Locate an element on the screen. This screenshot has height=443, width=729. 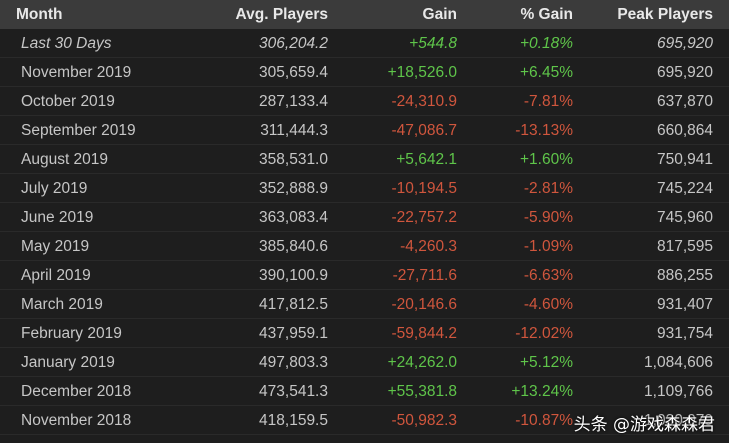
table-cell: 1,084,606 is located at coordinates (678, 362).